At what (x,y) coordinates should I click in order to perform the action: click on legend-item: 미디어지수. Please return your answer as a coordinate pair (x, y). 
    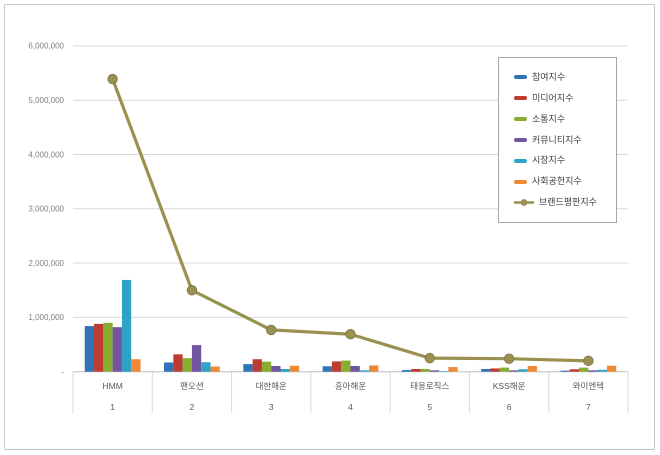
    Looking at the image, I should click on (564, 97).